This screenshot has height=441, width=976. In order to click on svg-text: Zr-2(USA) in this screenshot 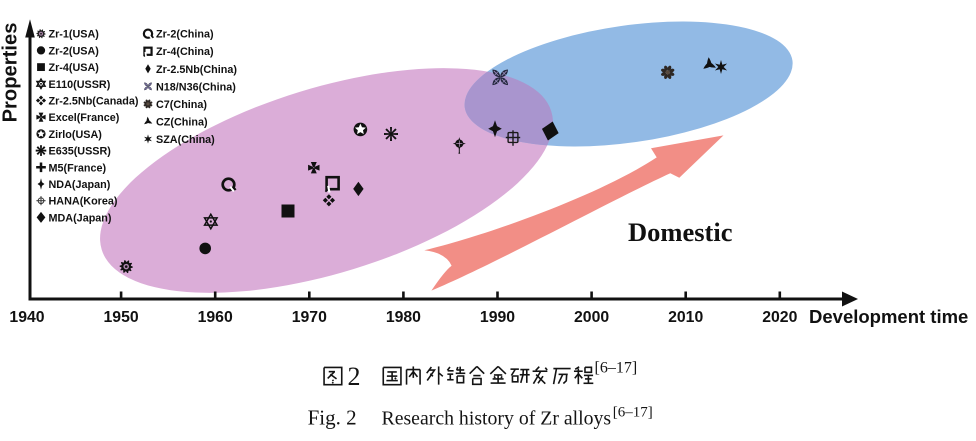, I will do `click(74, 51)`.